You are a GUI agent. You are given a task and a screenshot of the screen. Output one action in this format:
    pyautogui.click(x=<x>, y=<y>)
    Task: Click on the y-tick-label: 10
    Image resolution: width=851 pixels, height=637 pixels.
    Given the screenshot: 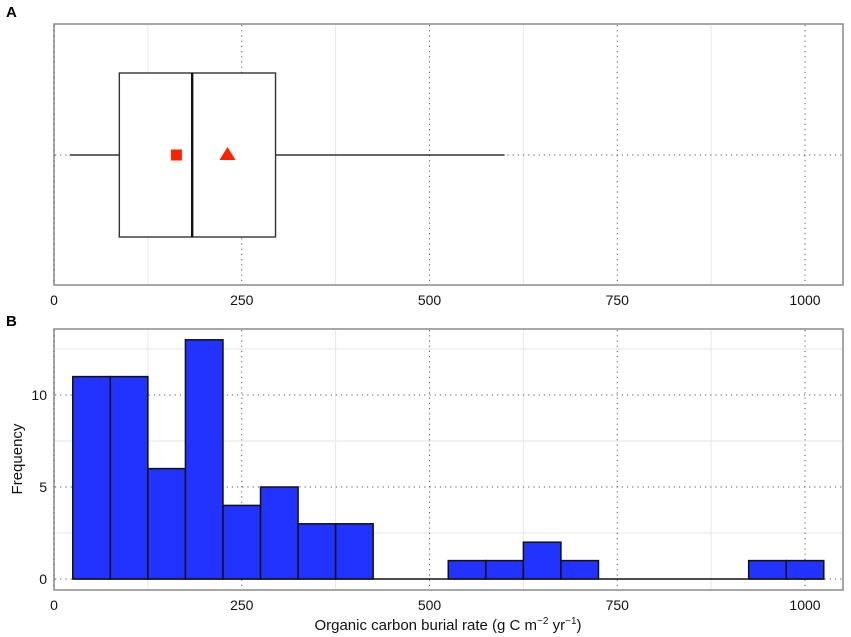 What is the action you would take?
    pyautogui.click(x=39, y=395)
    